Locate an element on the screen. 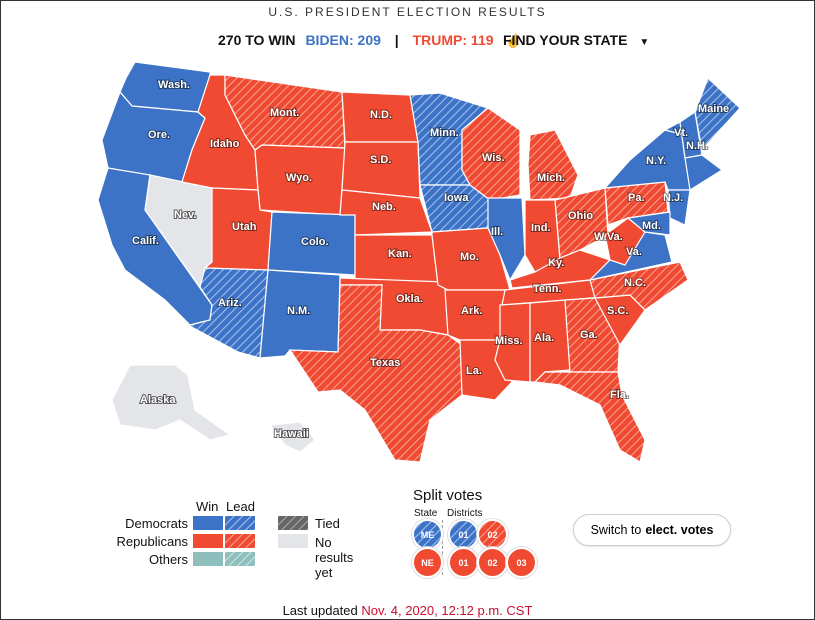 The image size is (815, 620). label-la: La. is located at coordinates (474, 371).